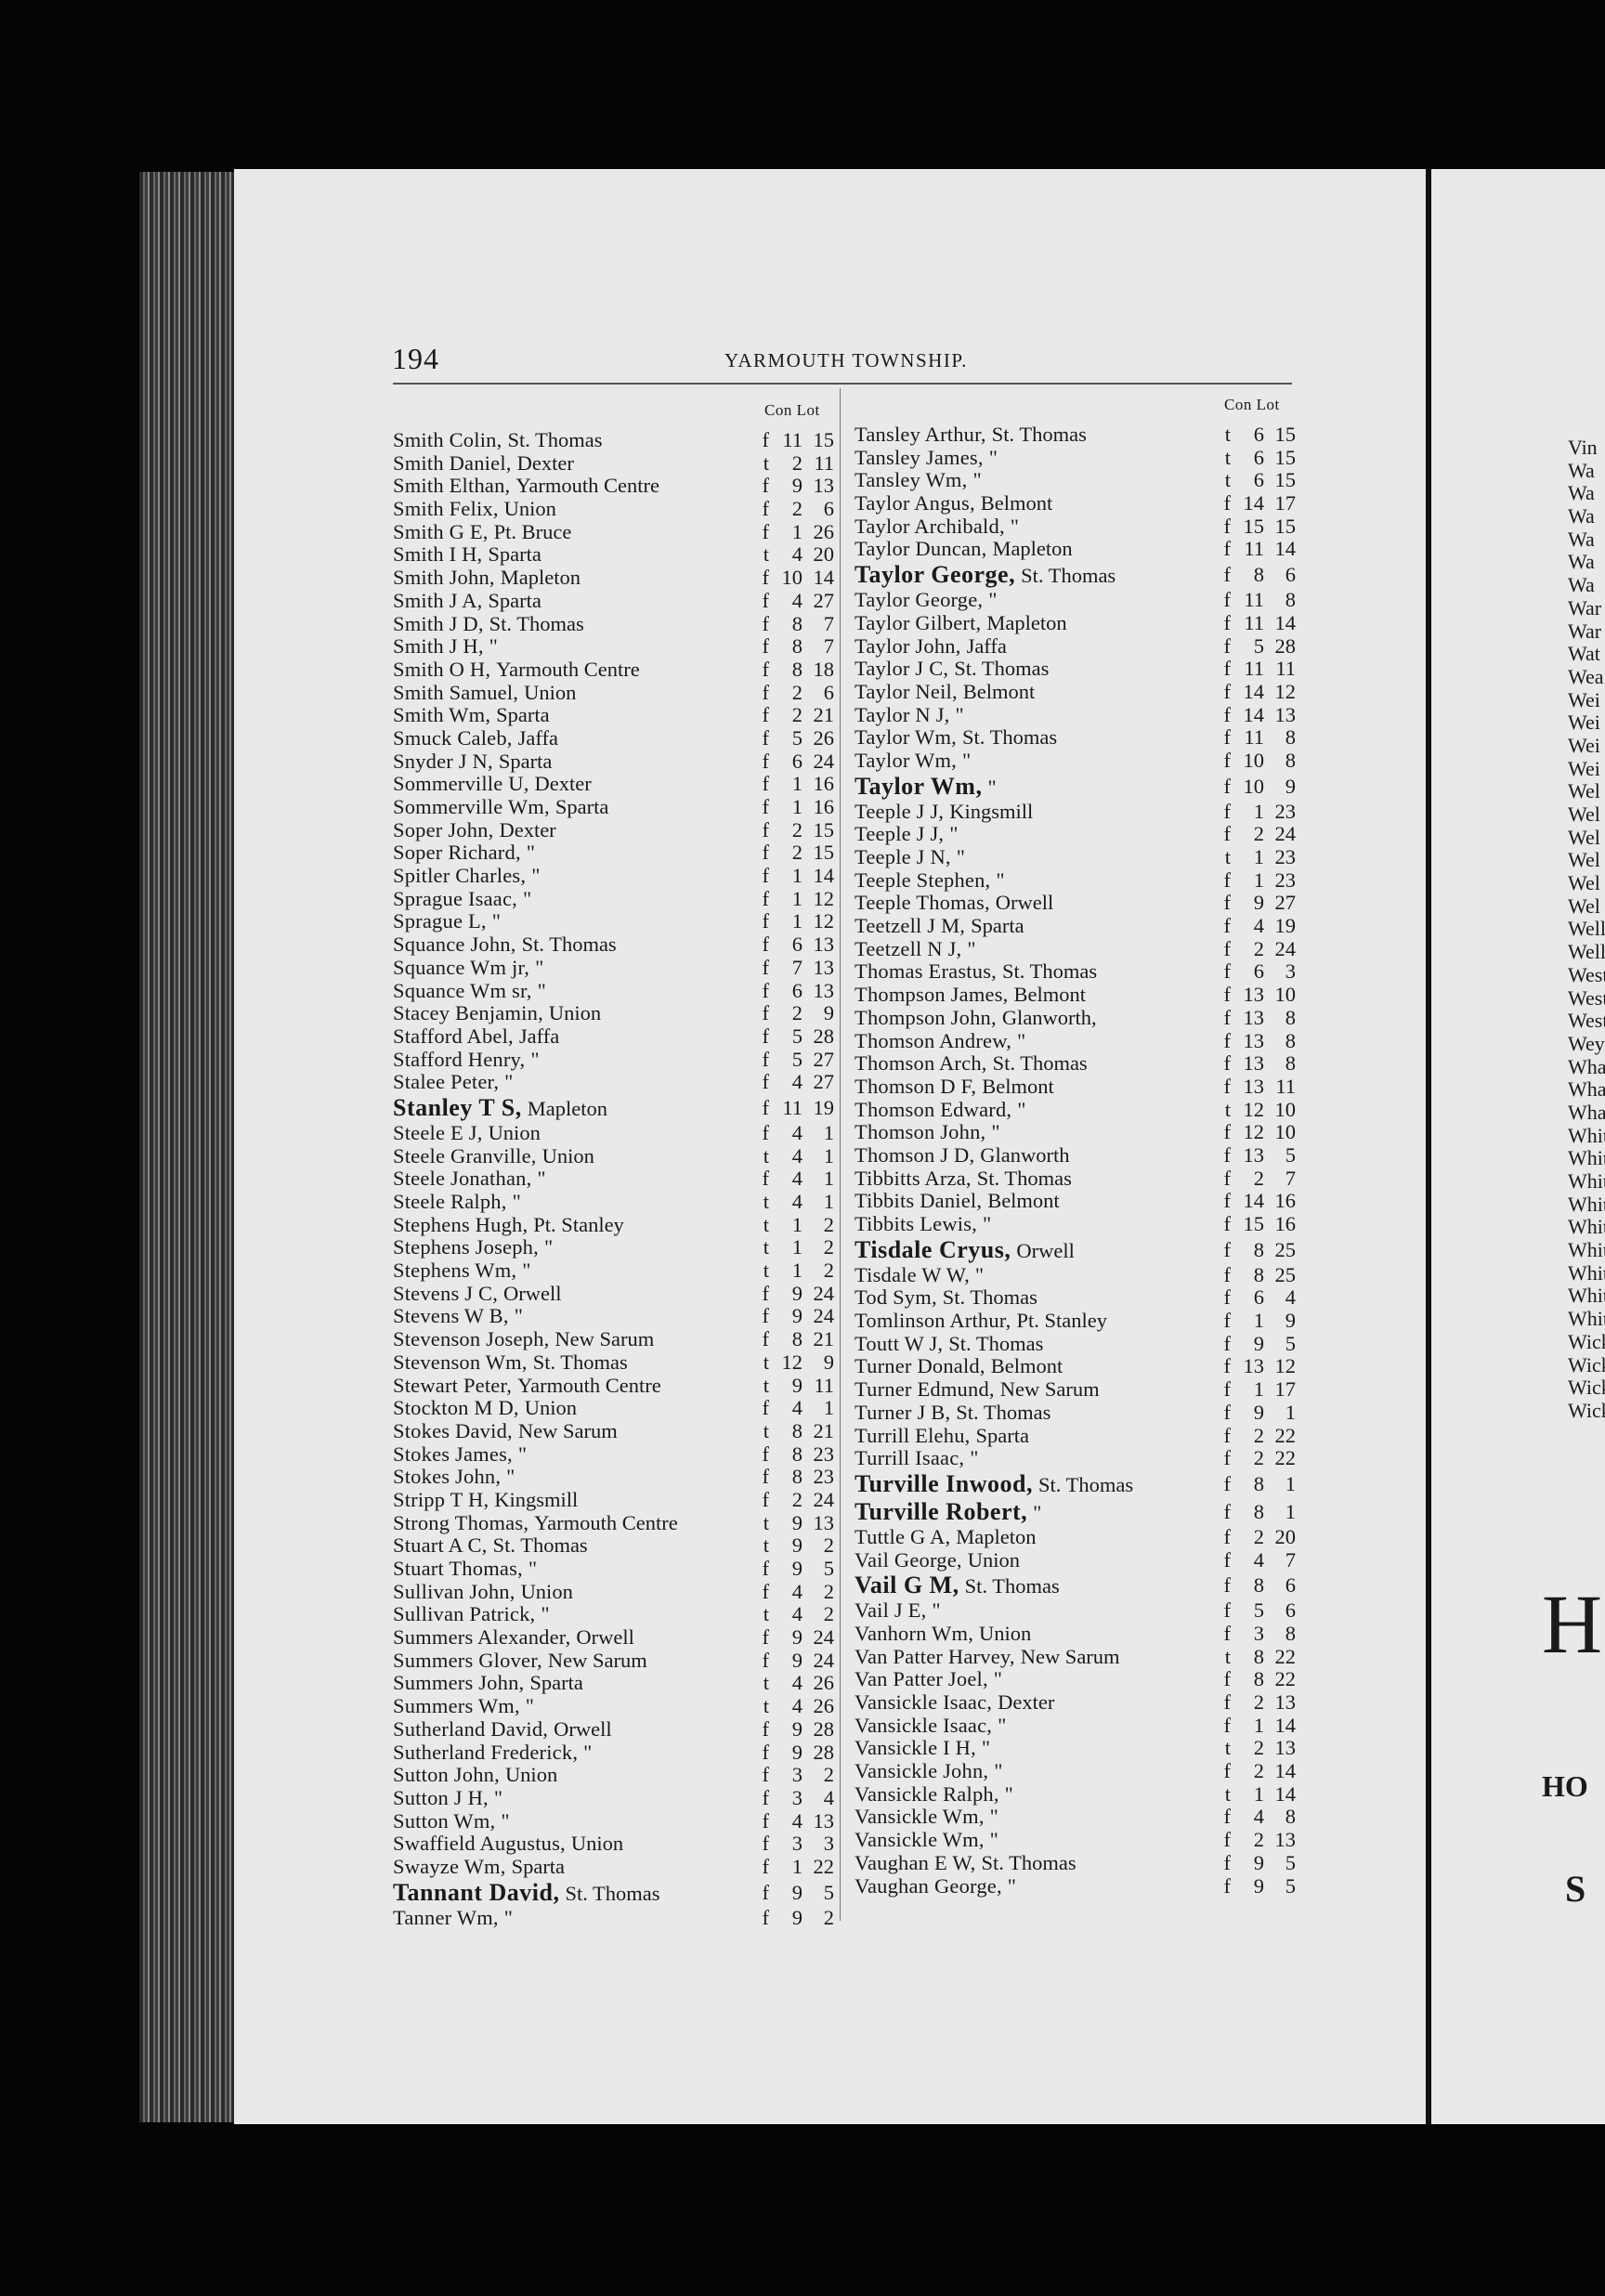 This screenshot has height=2296, width=1605. I want to click on entry-lot: 28, so click(1285, 645).